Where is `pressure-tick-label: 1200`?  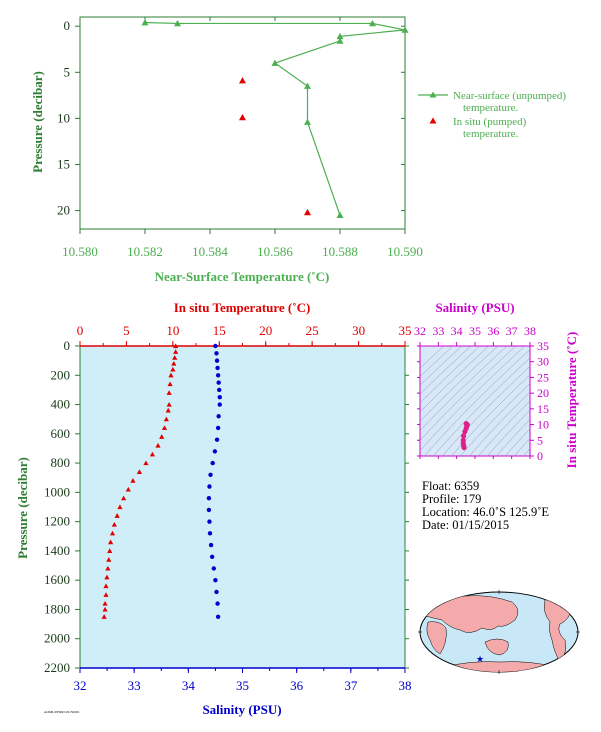
pressure-tick-label: 1200 is located at coordinates (57, 521).